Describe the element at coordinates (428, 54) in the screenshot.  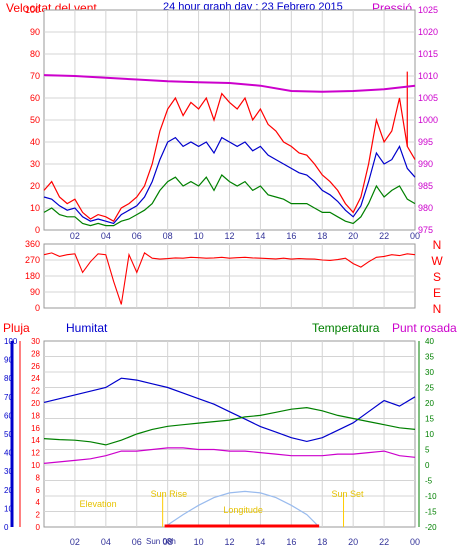
I see `pressure-ytick-label: 1015` at that location.